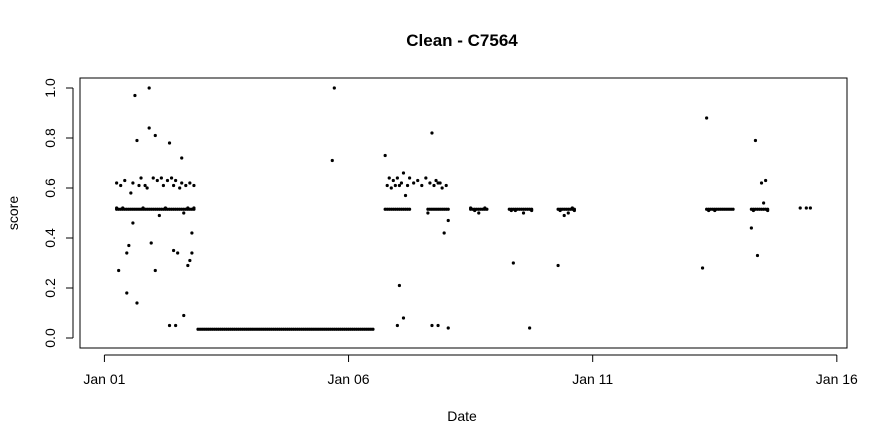  I want to click on x-axis-label: Date, so click(462, 416).